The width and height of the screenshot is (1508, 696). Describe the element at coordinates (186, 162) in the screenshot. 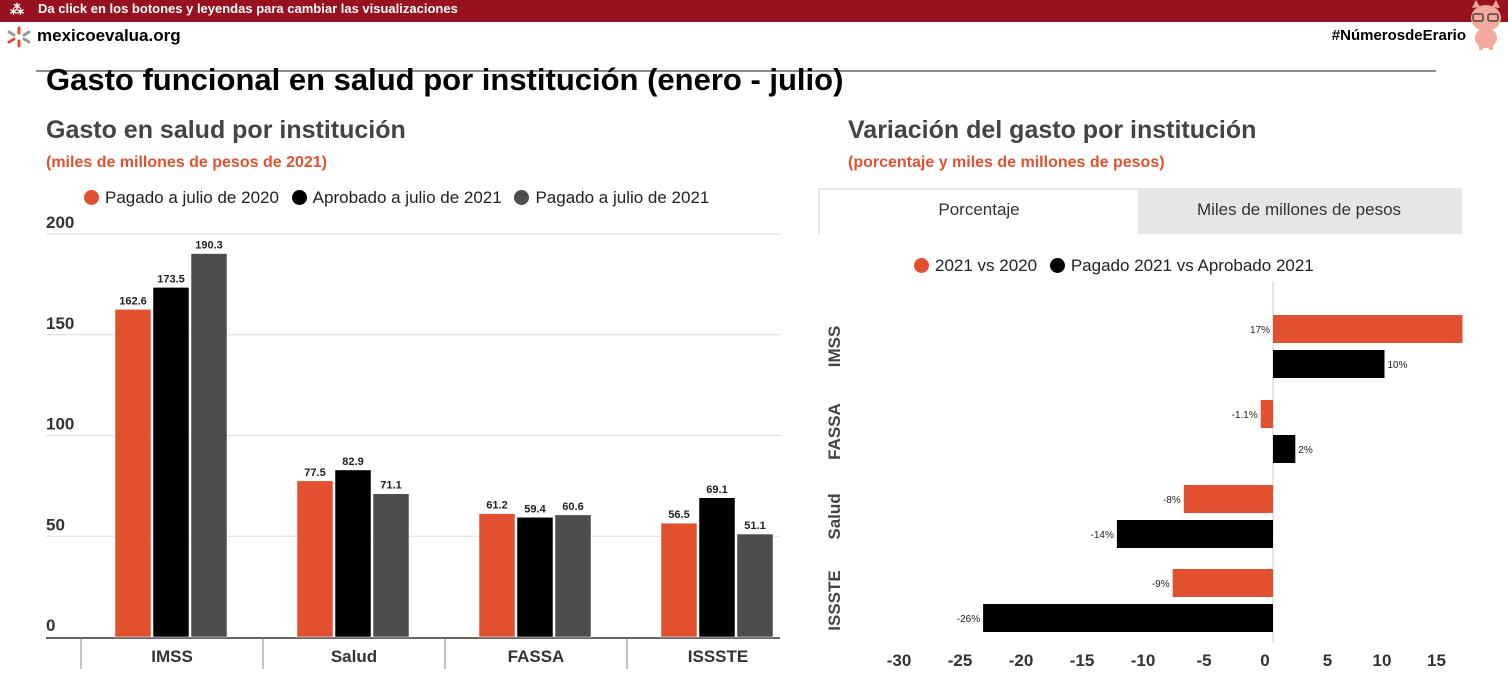

I see `left-chart-subtitle: (miles de millones de pesos de 2021)` at that location.